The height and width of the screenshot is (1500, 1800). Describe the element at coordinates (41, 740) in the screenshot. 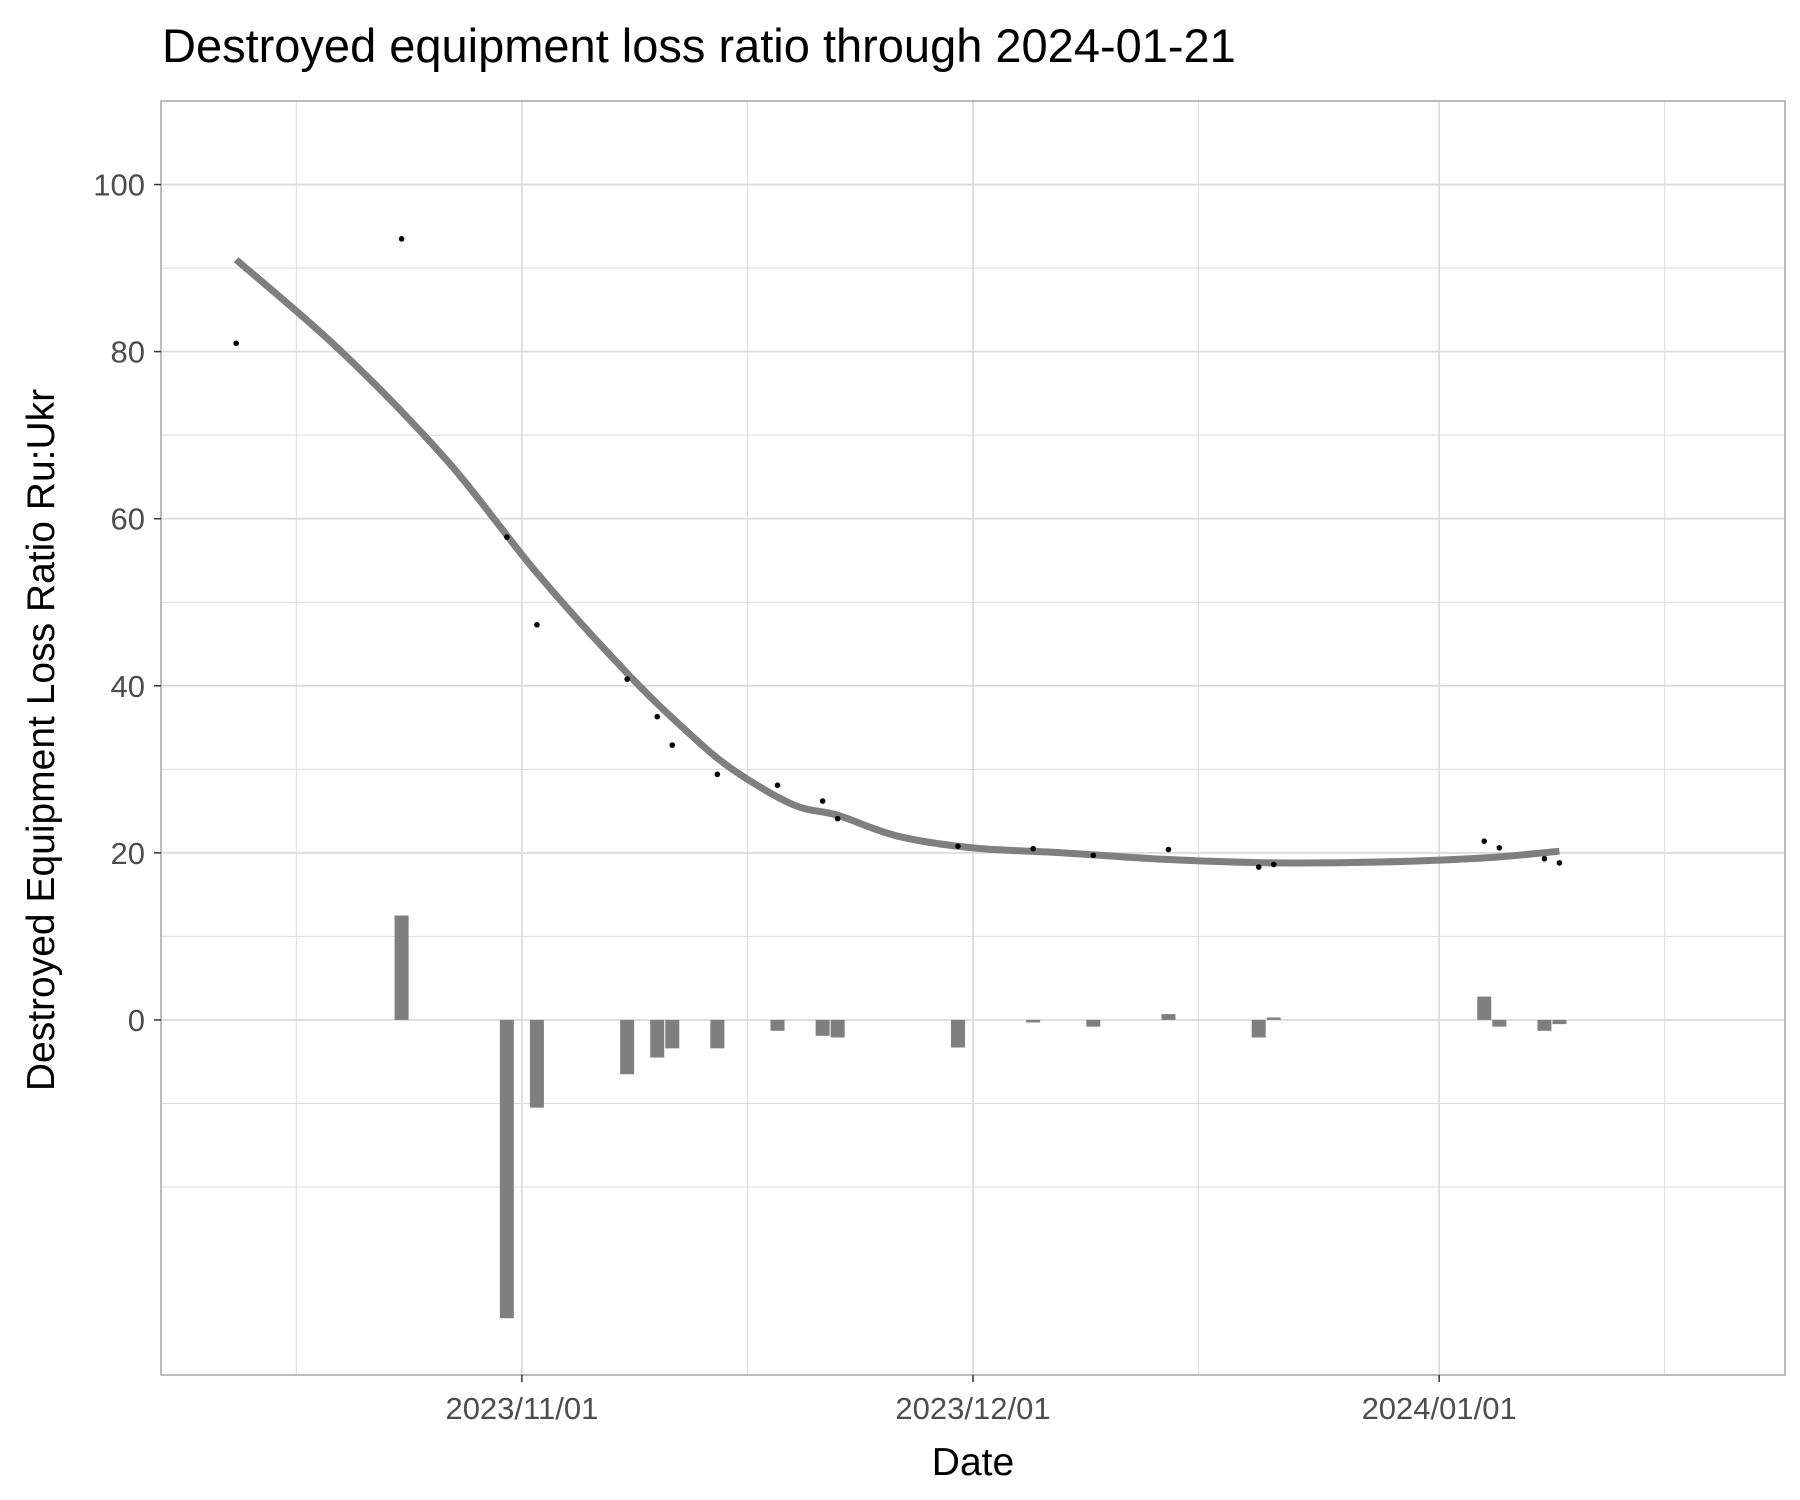

I see `y-axis-label: Destroyed Equipment Loss Ratio Ru:Ukr` at that location.